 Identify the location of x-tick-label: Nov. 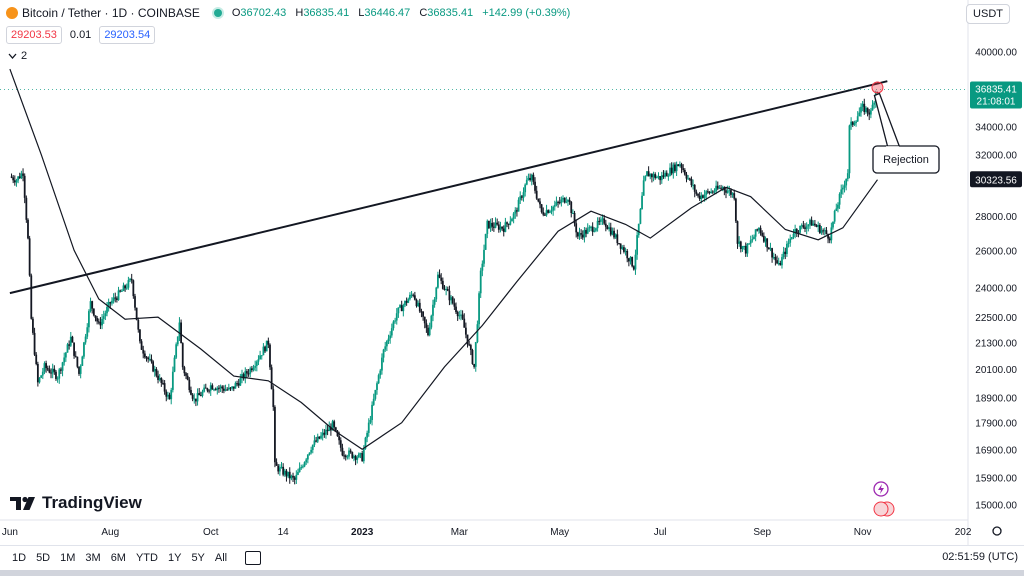
(863, 532).